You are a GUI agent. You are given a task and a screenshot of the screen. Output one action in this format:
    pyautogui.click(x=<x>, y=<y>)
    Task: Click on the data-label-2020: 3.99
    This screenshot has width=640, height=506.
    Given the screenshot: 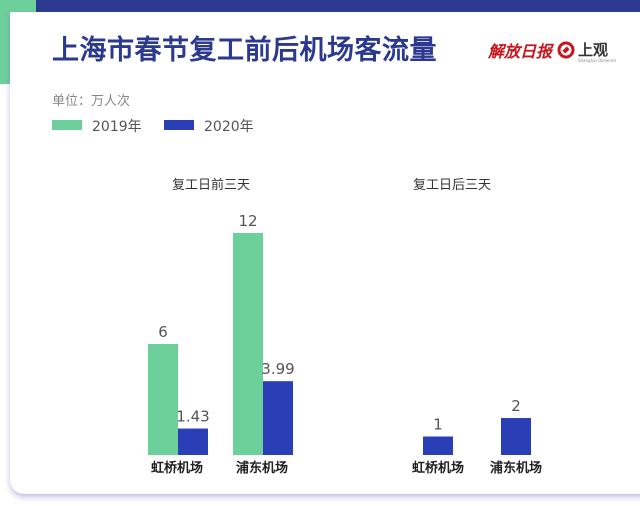 What is the action you would take?
    pyautogui.click(x=277, y=369)
    